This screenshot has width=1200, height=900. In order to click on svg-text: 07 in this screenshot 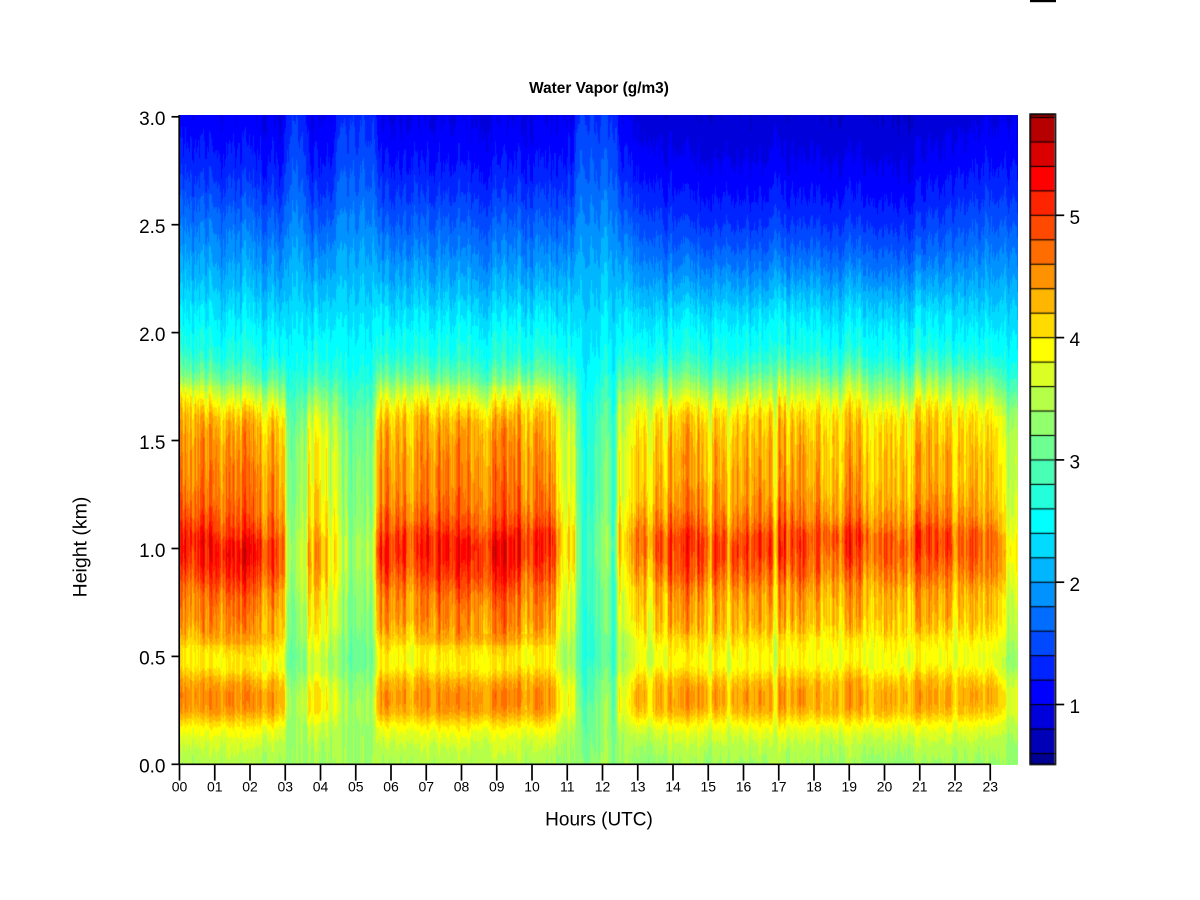, I will do `click(426, 787)`.